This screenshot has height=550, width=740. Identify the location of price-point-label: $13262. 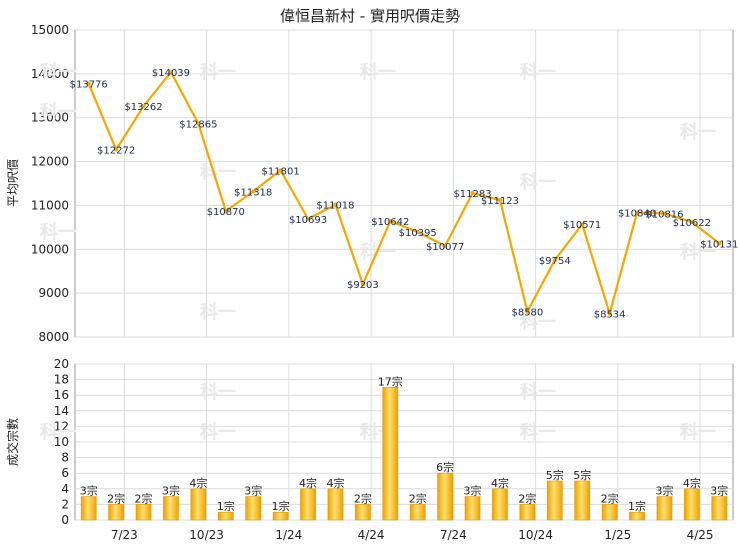
(143, 107).